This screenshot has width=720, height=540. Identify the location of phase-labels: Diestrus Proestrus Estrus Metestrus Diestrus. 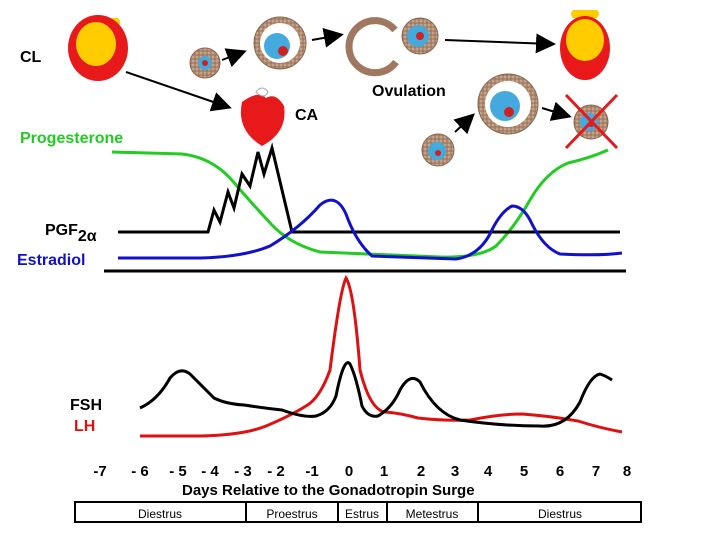
(360, 514).